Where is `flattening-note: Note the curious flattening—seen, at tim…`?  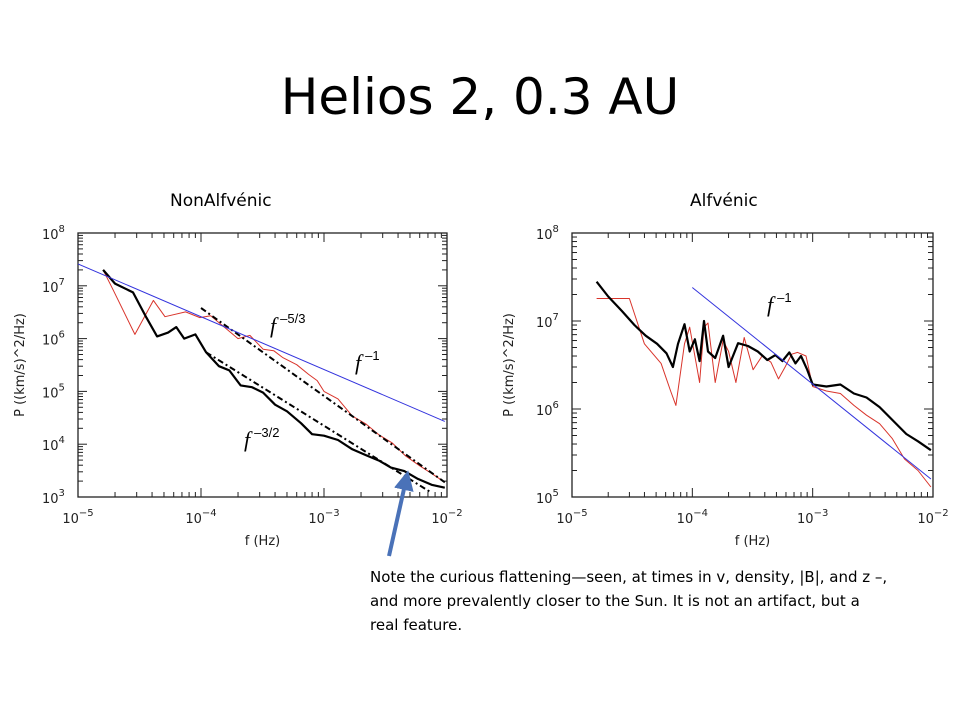
flattening-note: Note the curious flattening—seen, at tim… is located at coordinates (629, 601).